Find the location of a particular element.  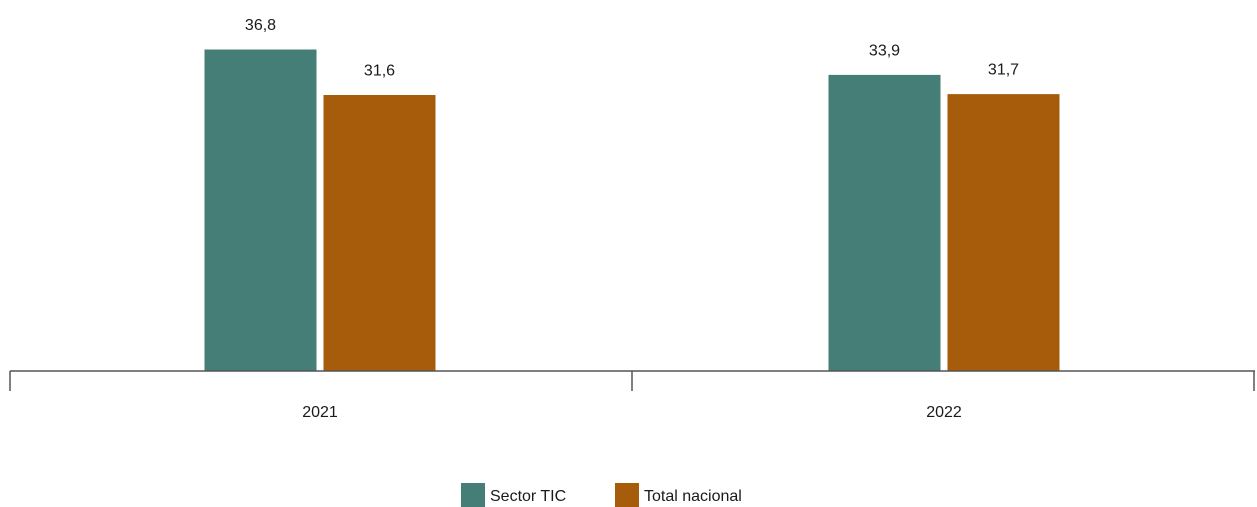

x-tick-label-2022: 2022 is located at coordinates (944, 412).